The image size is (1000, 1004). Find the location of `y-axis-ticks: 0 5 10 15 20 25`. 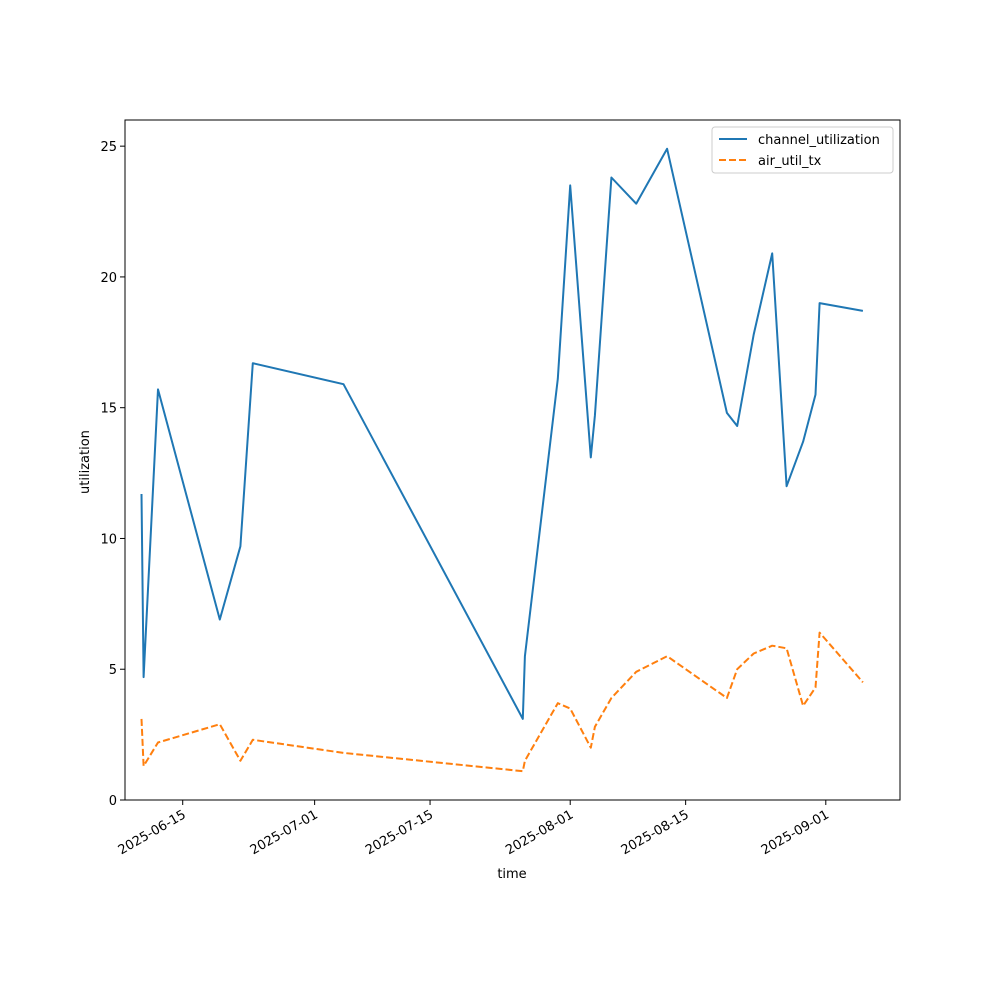

y-axis-ticks: 0 5 10 15 20 25 is located at coordinates (112, 474).